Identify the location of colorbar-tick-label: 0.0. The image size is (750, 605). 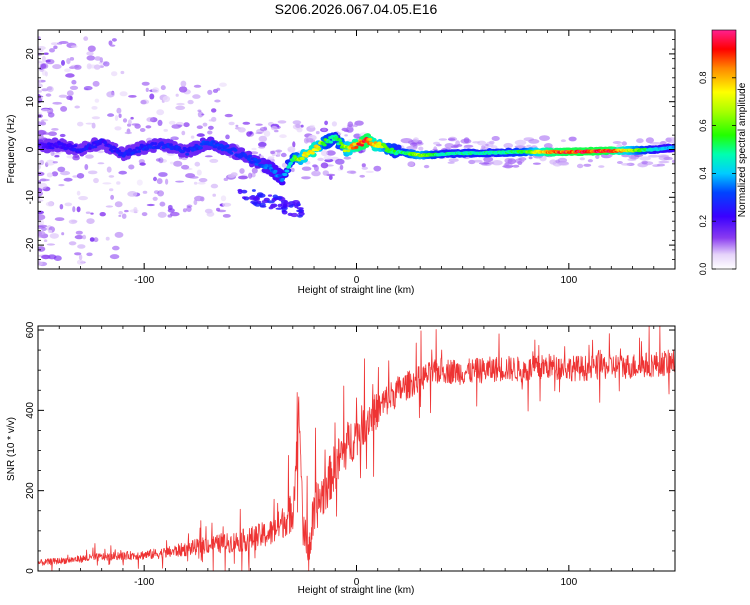
(703, 269).